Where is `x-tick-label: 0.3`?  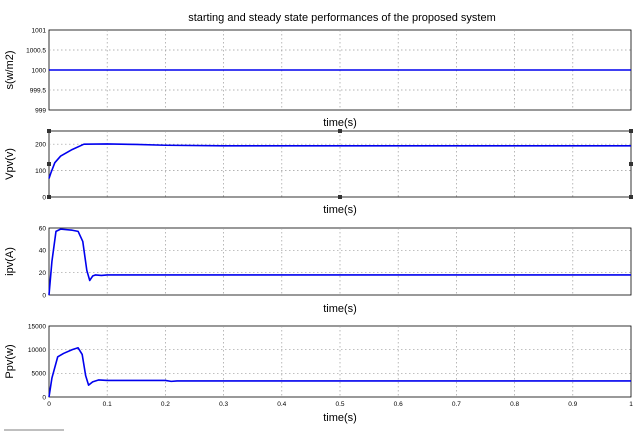
x-tick-label: 0.3 is located at coordinates (223, 404).